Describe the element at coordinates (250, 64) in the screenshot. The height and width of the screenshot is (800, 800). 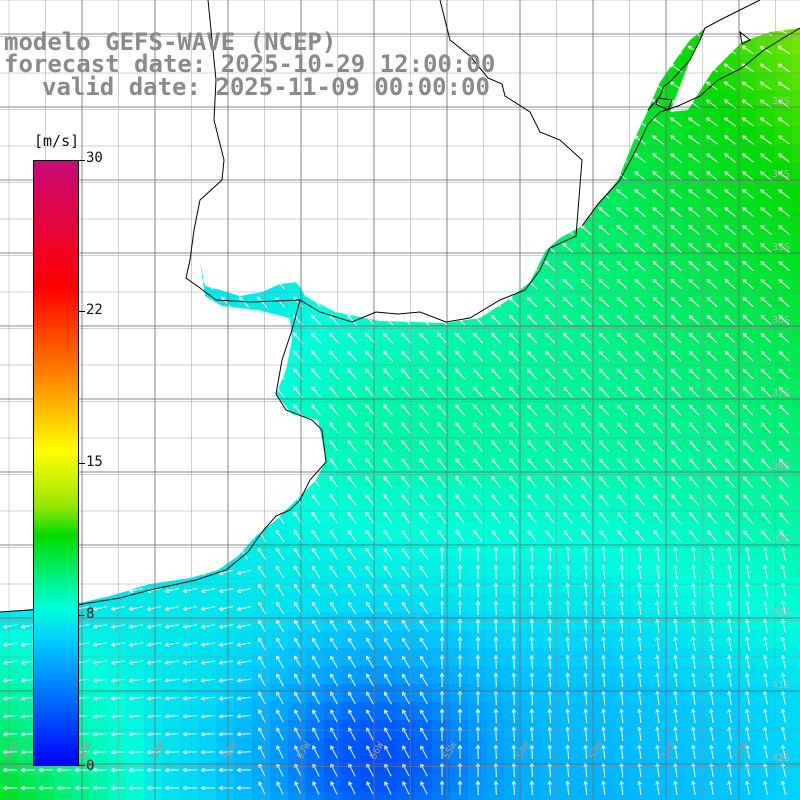
I see `forecast-date: forecast date: 2025-10-29 12:00:00` at that location.